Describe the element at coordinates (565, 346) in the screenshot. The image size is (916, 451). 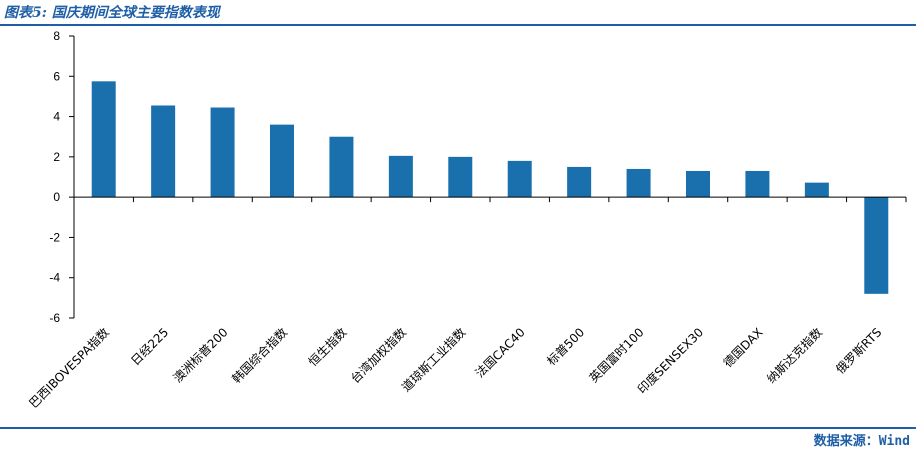
I see `x-tick-label: 标普500` at that location.